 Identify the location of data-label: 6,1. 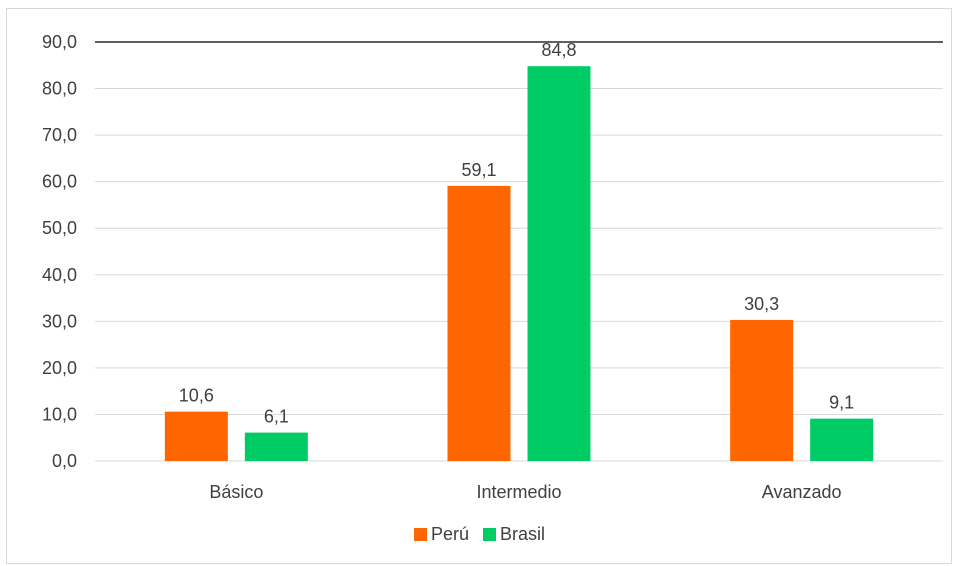
(276, 417).